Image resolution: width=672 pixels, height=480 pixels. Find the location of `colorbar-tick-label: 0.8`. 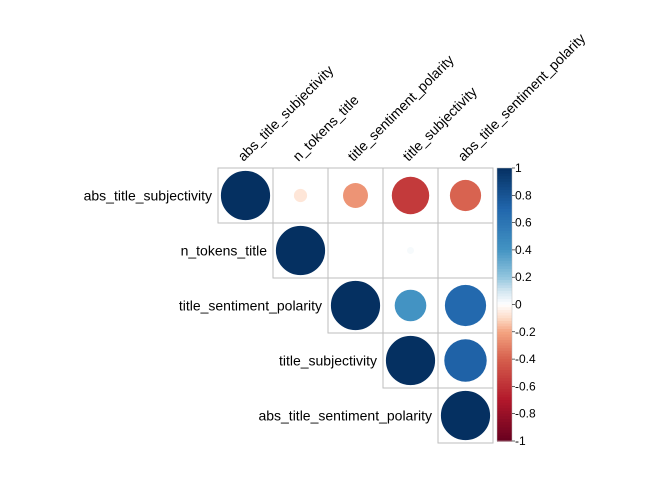

colorbar-tick-label: 0.8 is located at coordinates (523, 195).